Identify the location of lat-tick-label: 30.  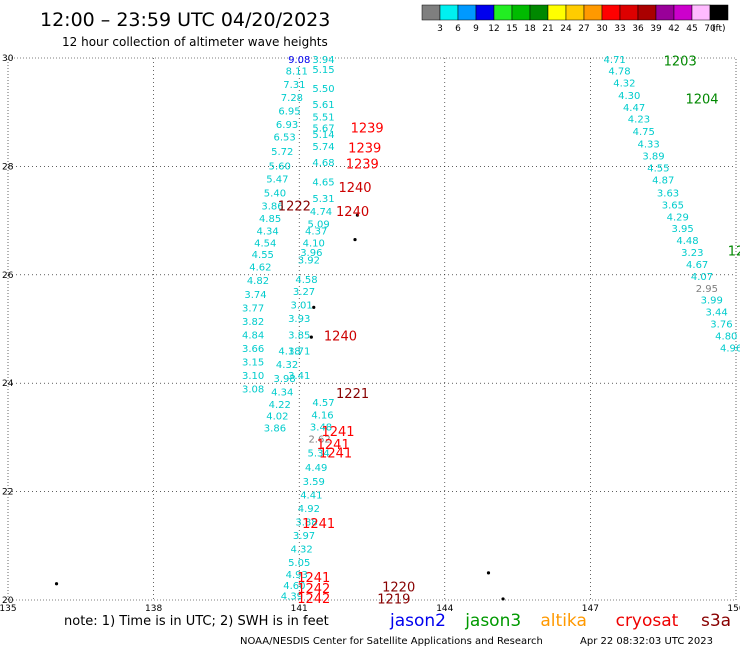
(8, 59).